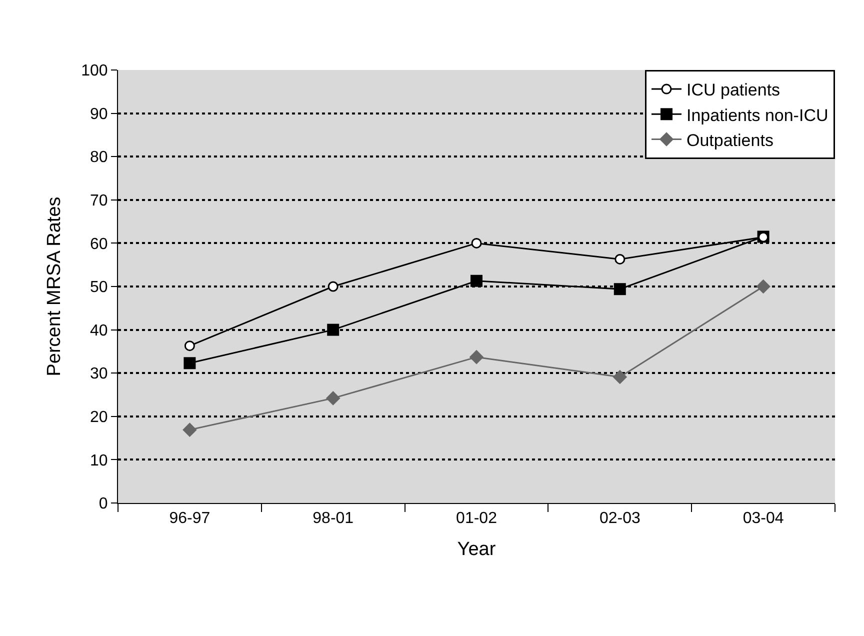 The height and width of the screenshot is (636, 864). I want to click on y-tick-label: 80, so click(99, 157).